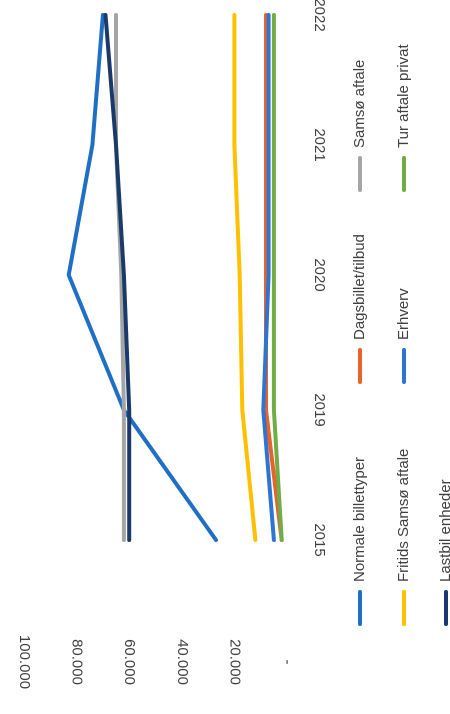 This screenshot has width=450, height=714. What do you see at coordinates (319, 144) in the screenshot?
I see `year-tick-label: 2021` at bounding box center [319, 144].